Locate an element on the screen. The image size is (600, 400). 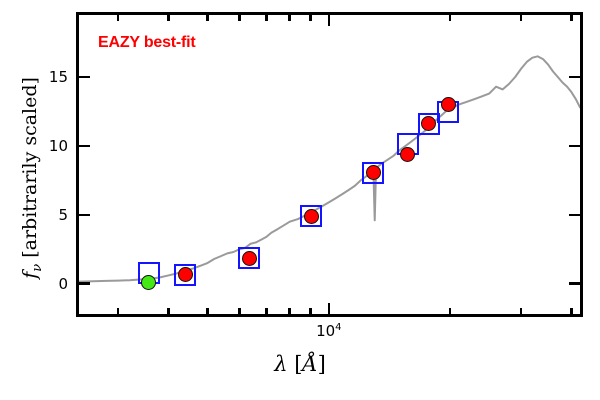
y-tick-labels: 0 5 10 15 is located at coordinates (38, 200).